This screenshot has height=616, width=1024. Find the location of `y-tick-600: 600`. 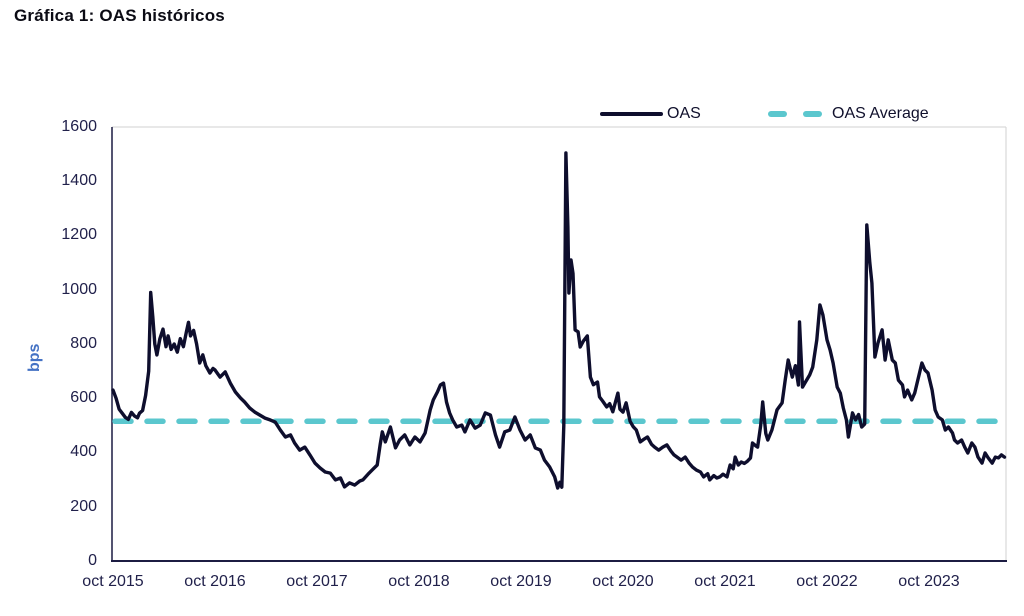

y-tick-600: 600 is located at coordinates (83, 397).